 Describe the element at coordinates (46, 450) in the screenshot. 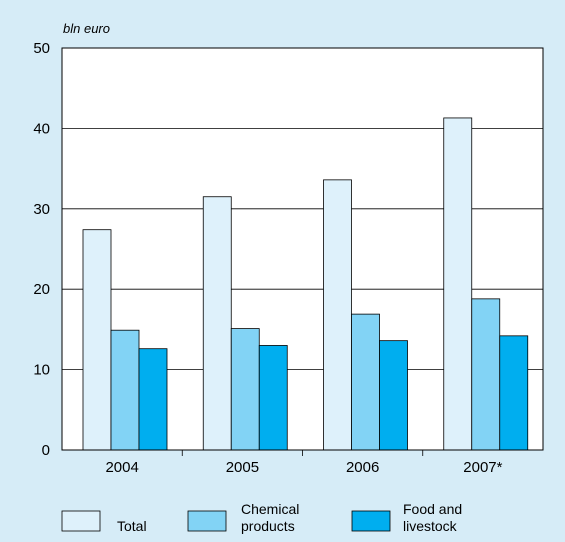

I see `y-tick-label: 0` at that location.